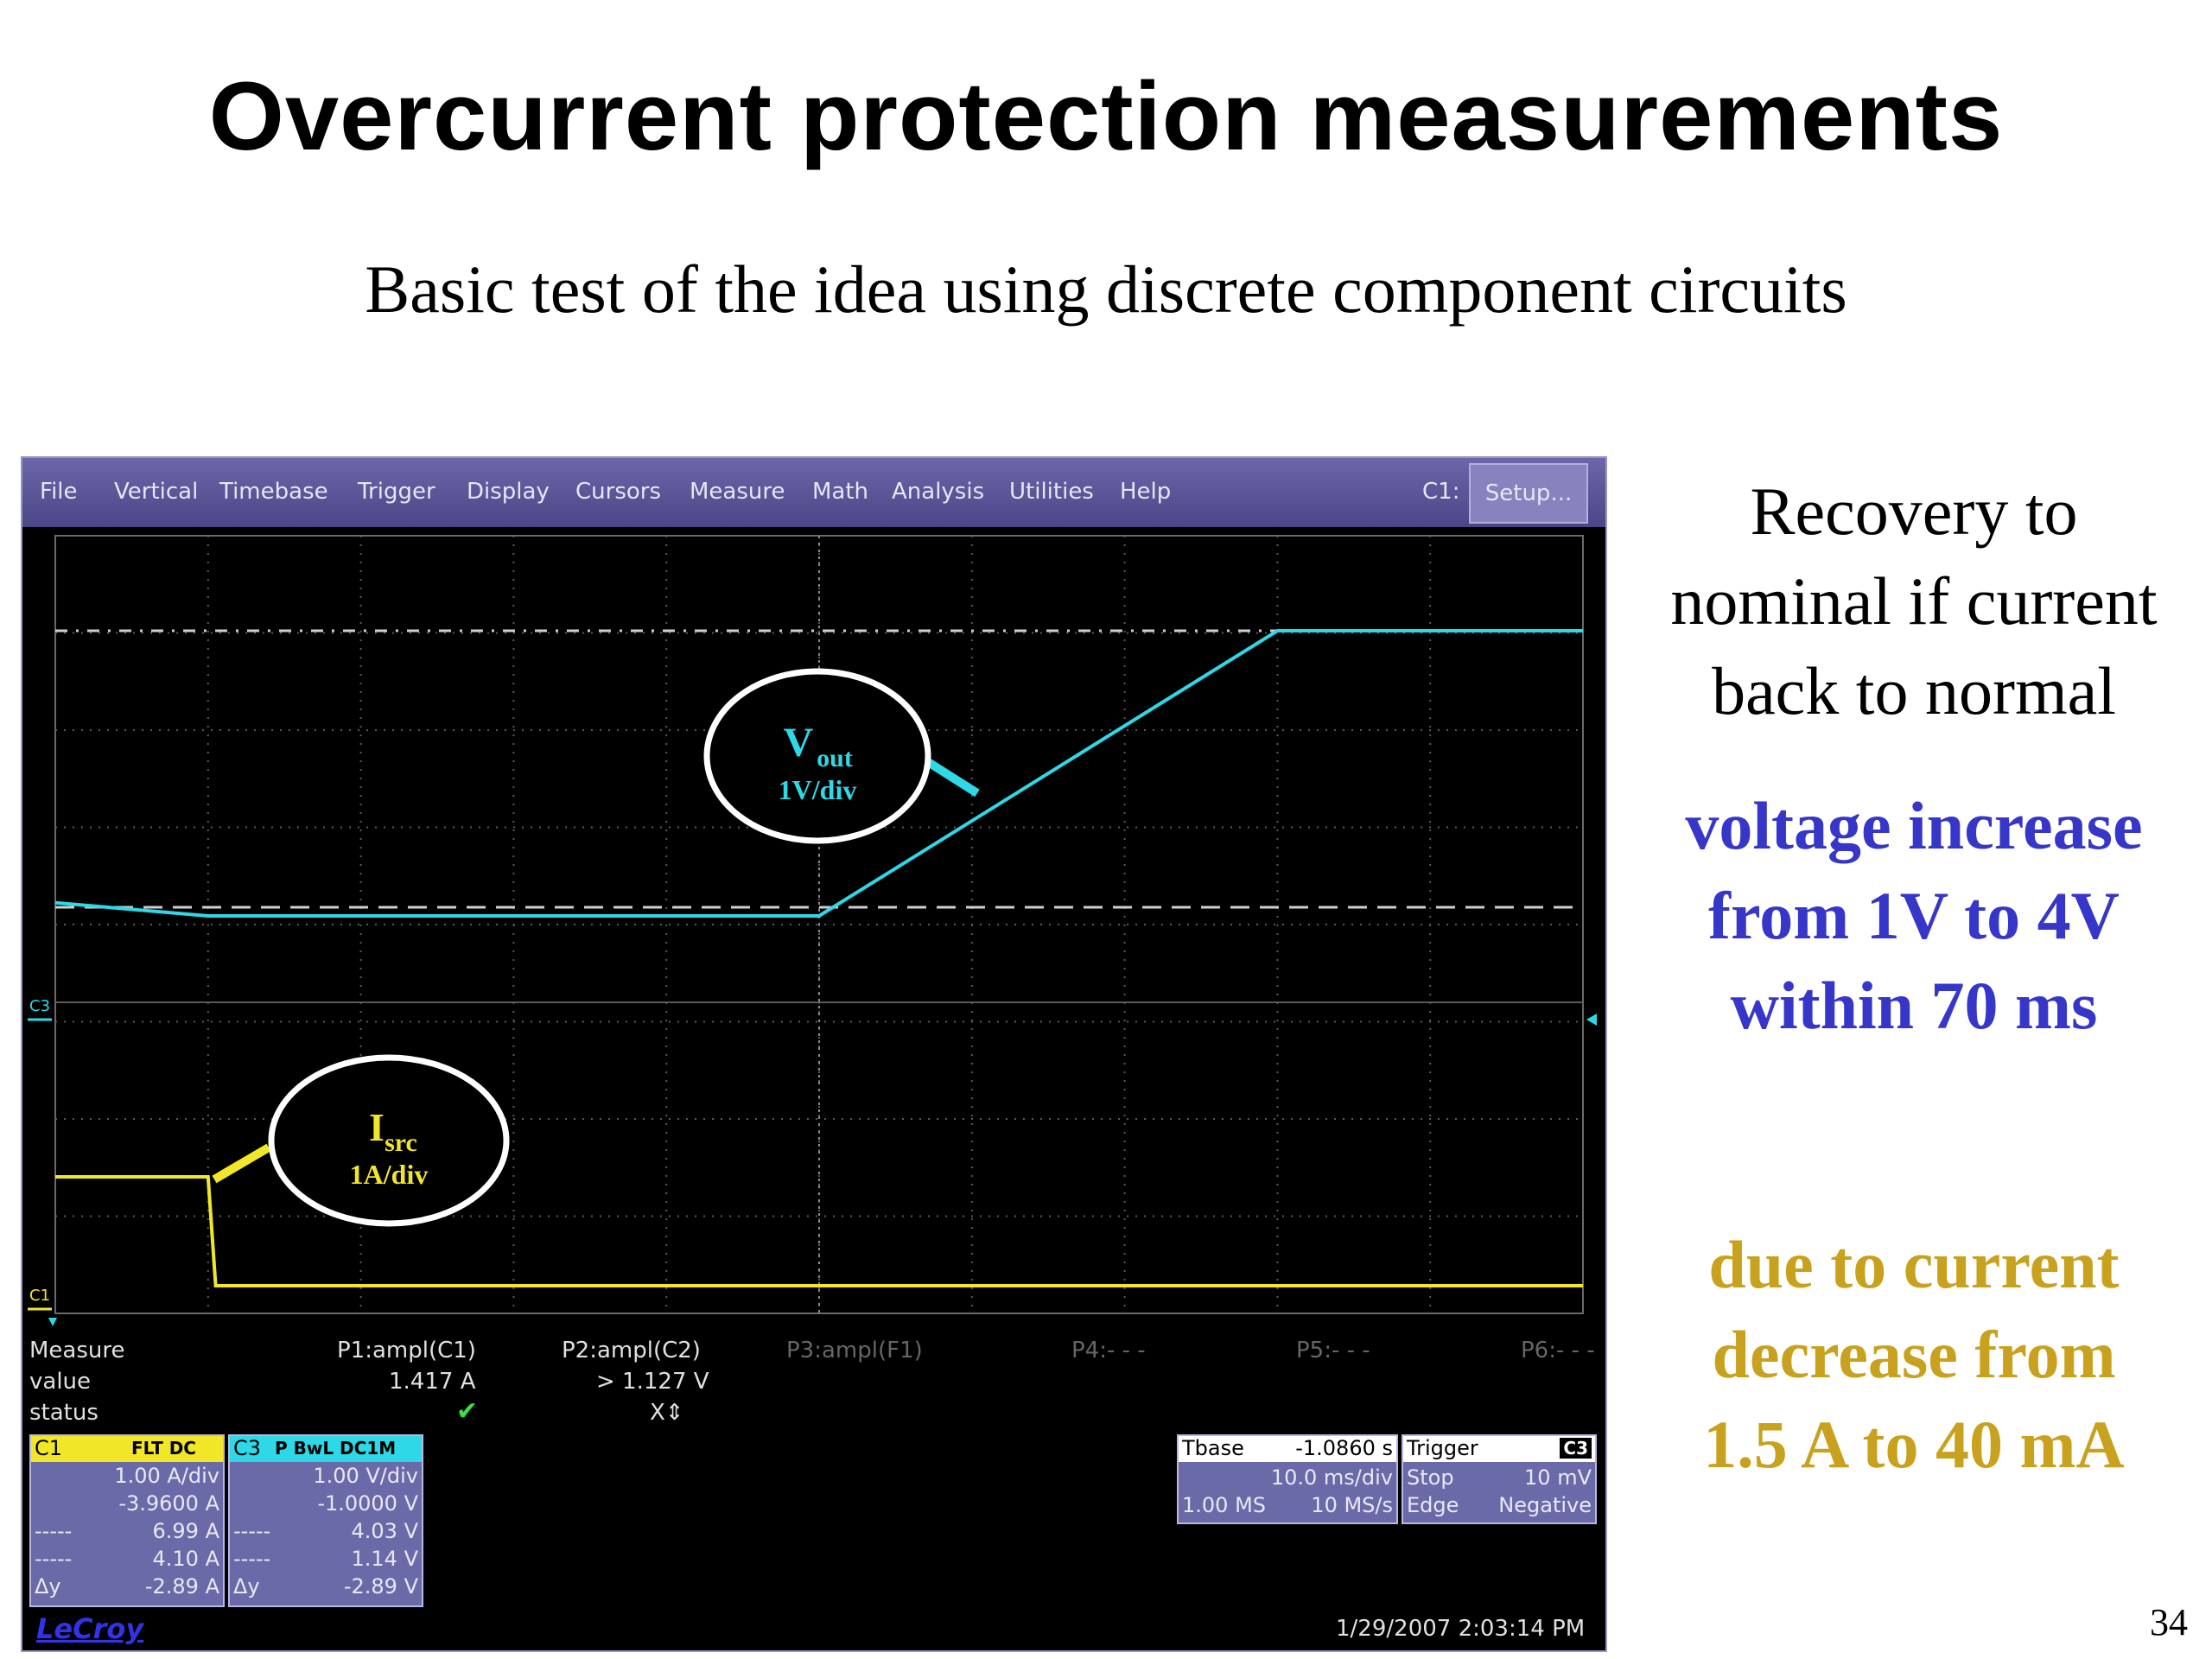  I want to click on vout-callout-leader, so click(951, 777).